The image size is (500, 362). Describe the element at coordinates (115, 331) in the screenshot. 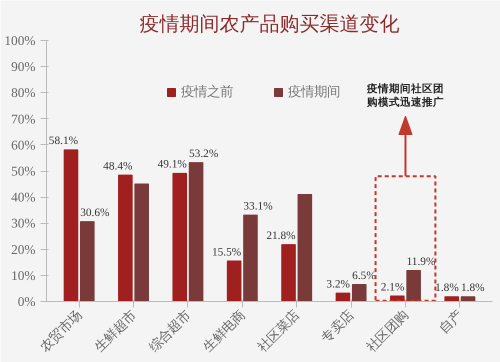

I see `x-tick-label: 生鲜超市` at that location.